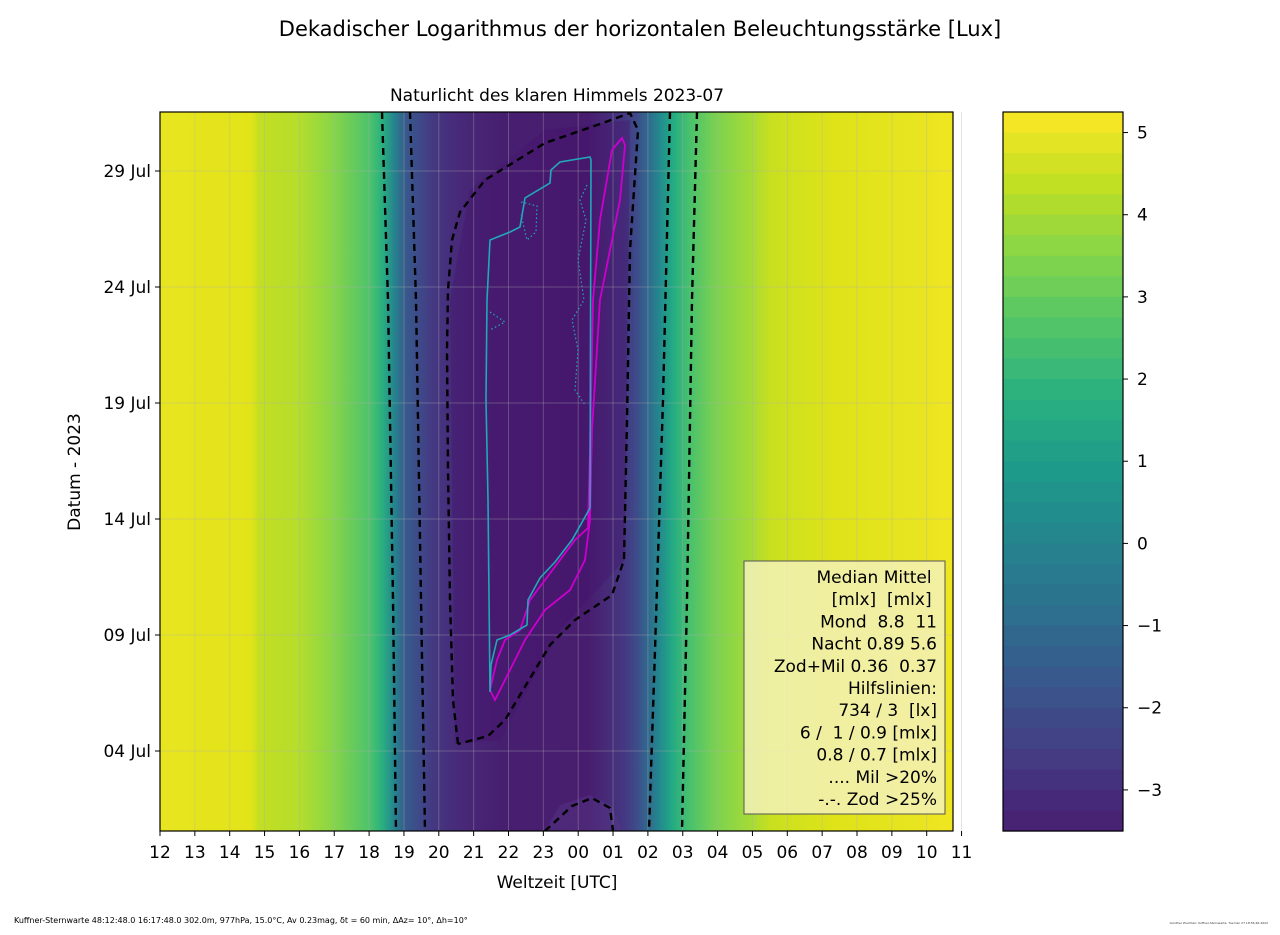 This screenshot has width=1280, height=935. I want to click on colorbar-tick-label: 2, so click(1142, 380).